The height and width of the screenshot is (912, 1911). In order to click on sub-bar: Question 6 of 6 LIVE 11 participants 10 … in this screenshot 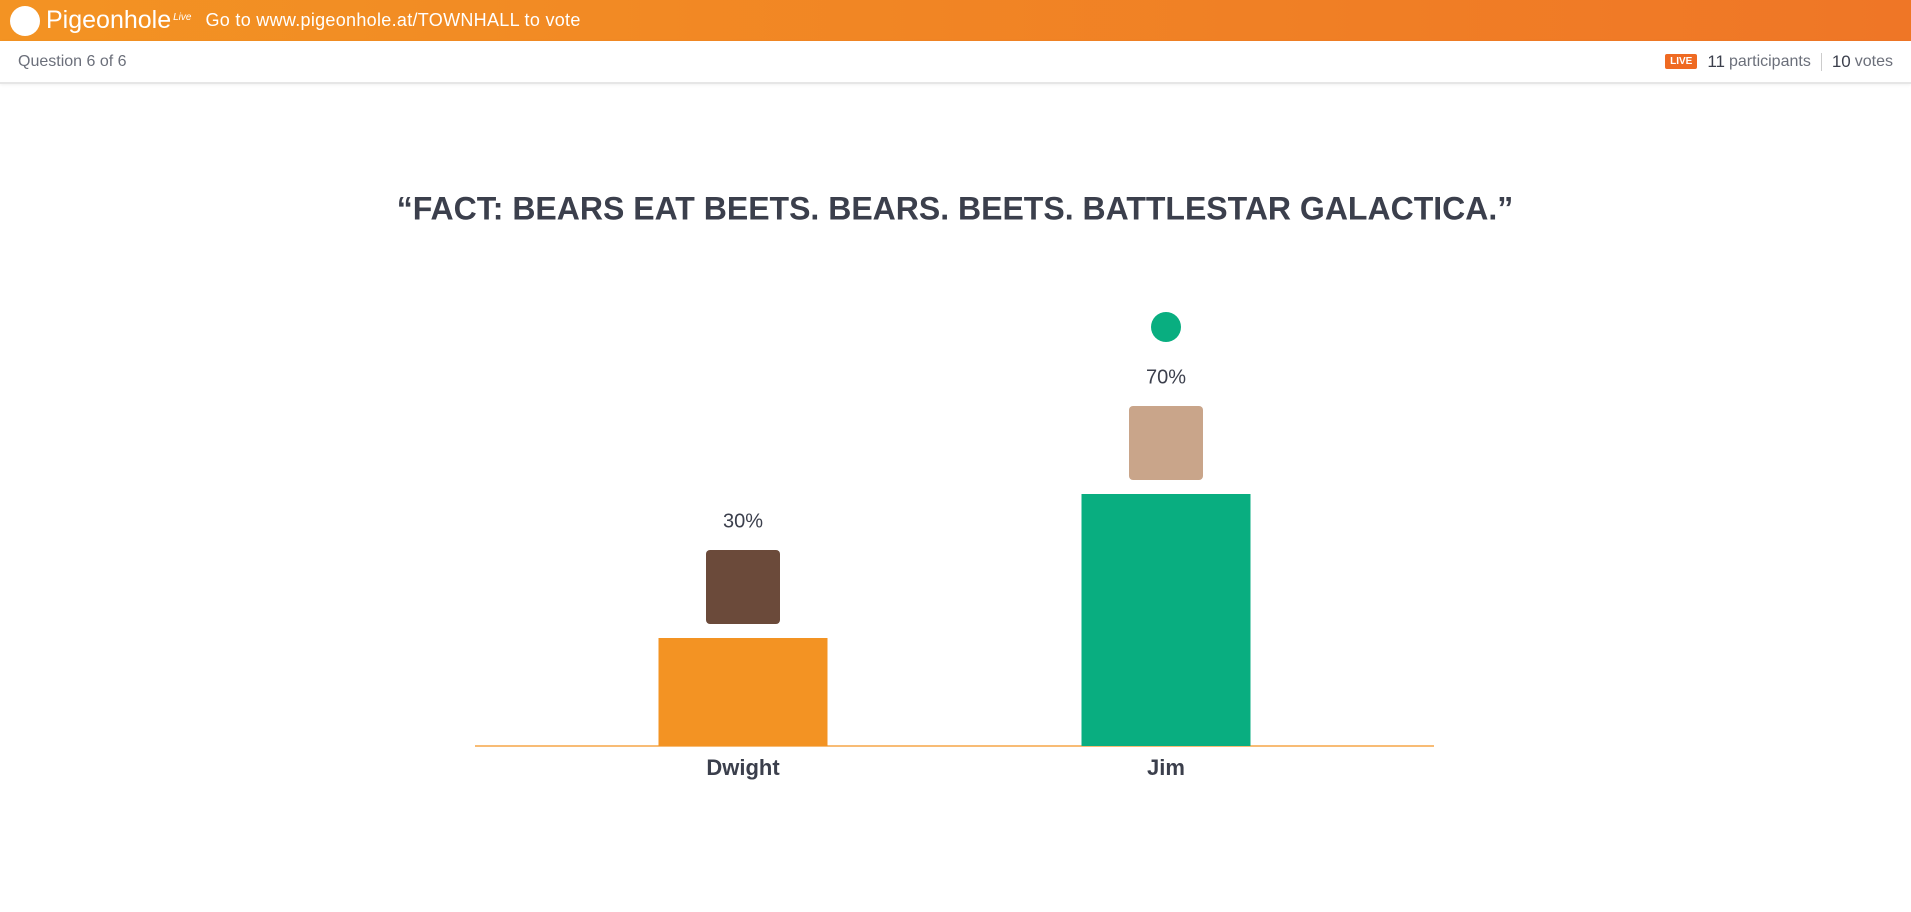, I will do `click(955, 62)`.